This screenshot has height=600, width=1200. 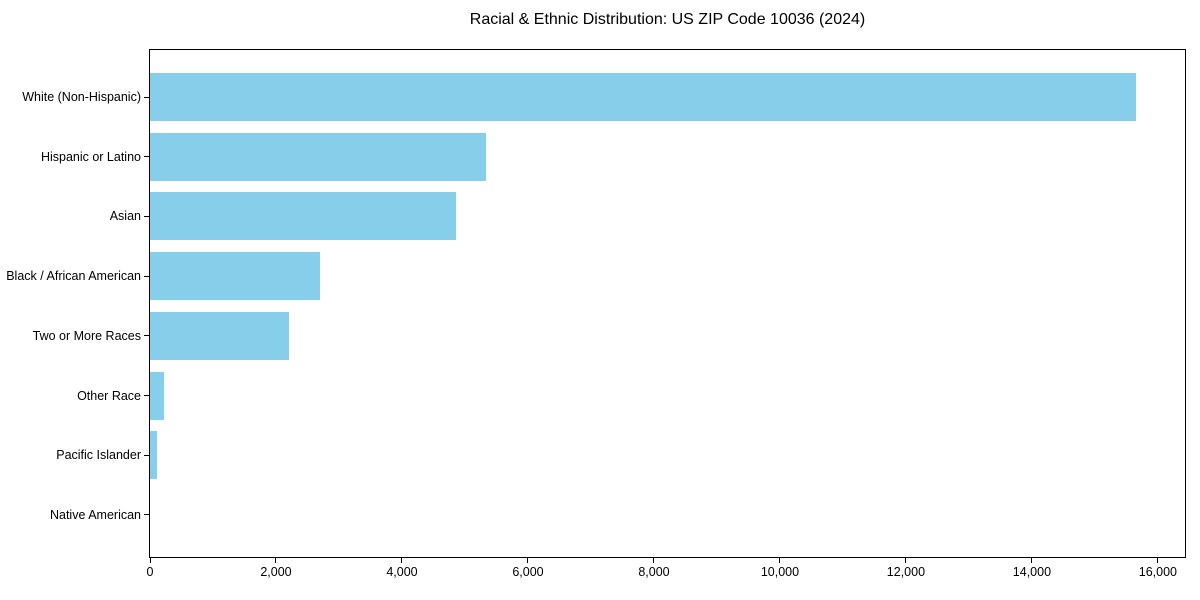 What do you see at coordinates (1032, 572) in the screenshot?
I see `x-tick-label: 14,000` at bounding box center [1032, 572].